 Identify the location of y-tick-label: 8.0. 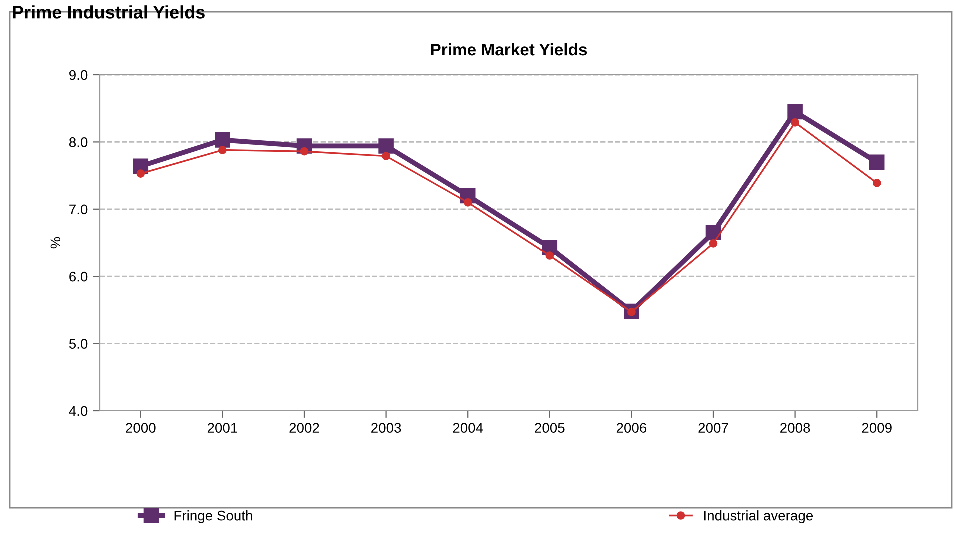
(78, 143).